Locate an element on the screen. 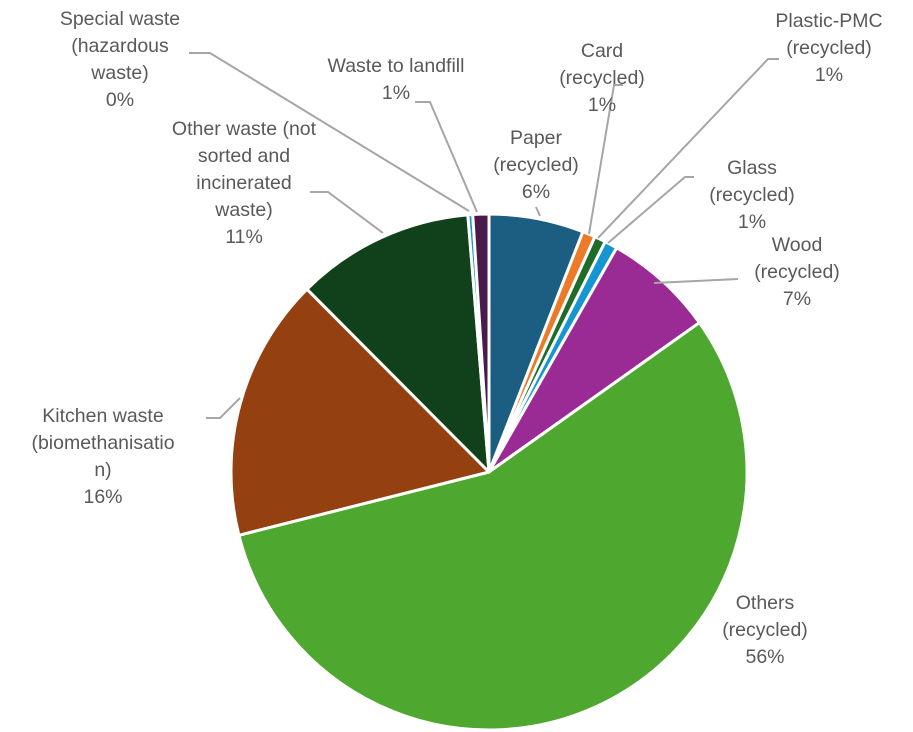 The height and width of the screenshot is (732, 913). data-label-wood: Wood (recycled) 7% is located at coordinates (797, 272).